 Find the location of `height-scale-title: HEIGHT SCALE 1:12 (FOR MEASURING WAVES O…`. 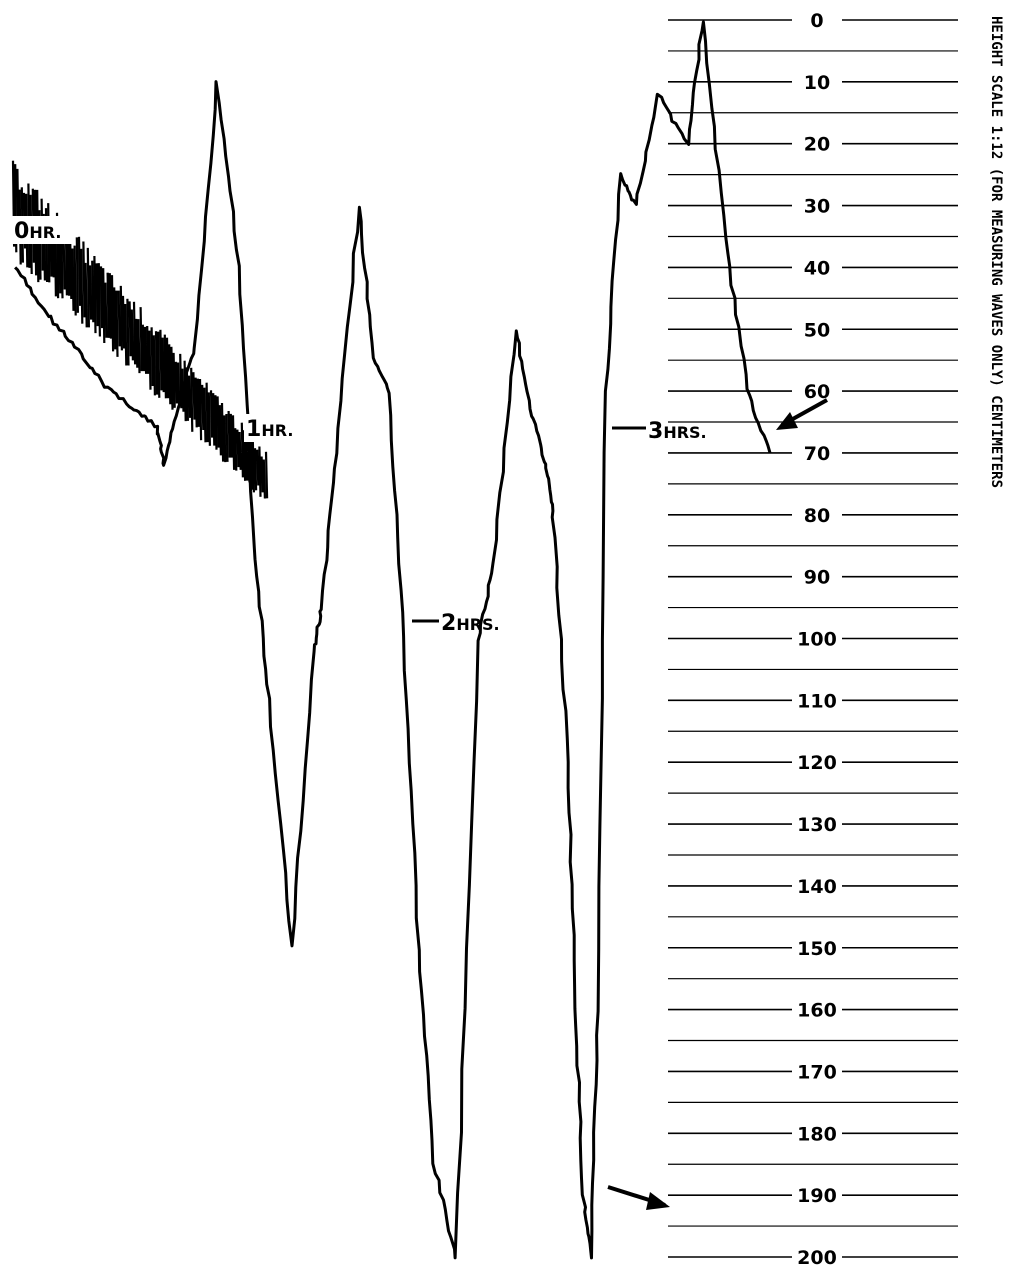

height-scale-title: HEIGHT SCALE 1:12 (FOR MEASURING WAVES O… is located at coordinates (996, 252).